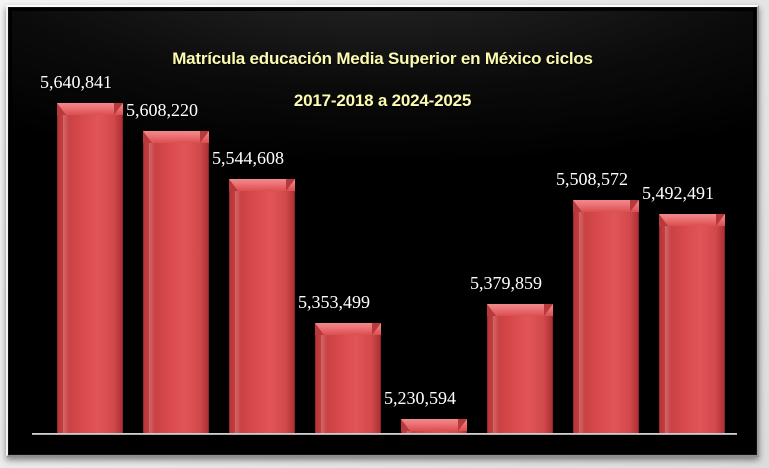 This screenshot has height=468, width=769. What do you see at coordinates (506, 283) in the screenshot?
I see `bar-data-label: 5,379,859` at bounding box center [506, 283].